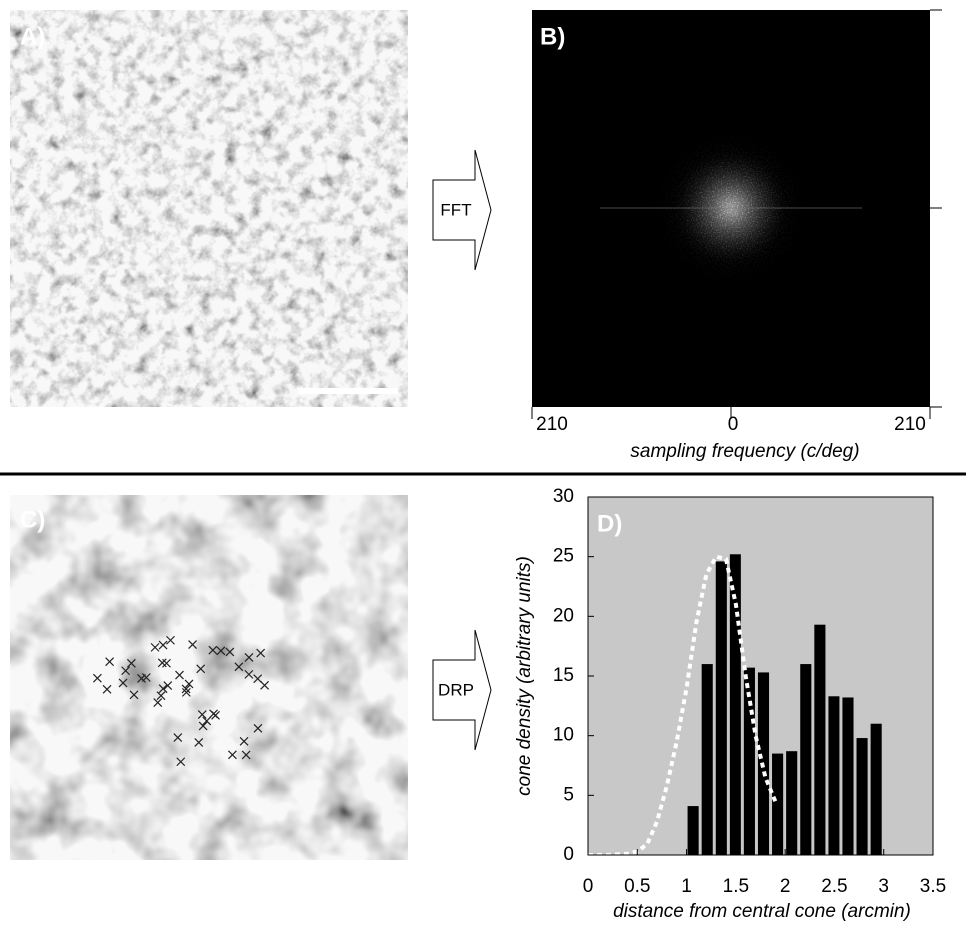 Image resolution: width=966 pixels, height=932 pixels. I want to click on scale-bar, so click(348, 391).